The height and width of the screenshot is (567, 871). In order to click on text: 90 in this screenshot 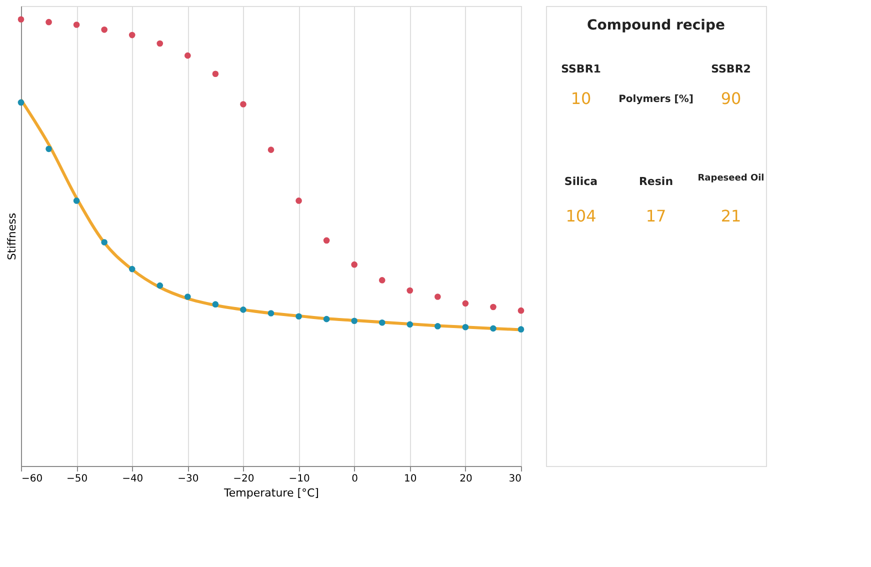, I will do `click(731, 98)`.